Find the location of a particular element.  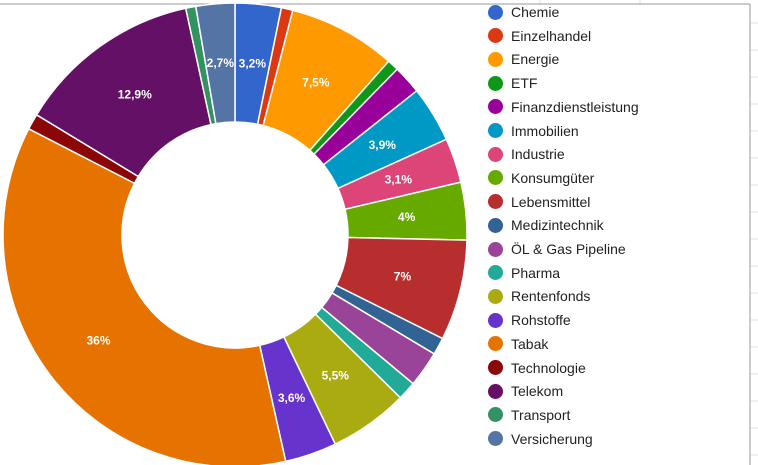

legend-label: Technologie is located at coordinates (548, 367).